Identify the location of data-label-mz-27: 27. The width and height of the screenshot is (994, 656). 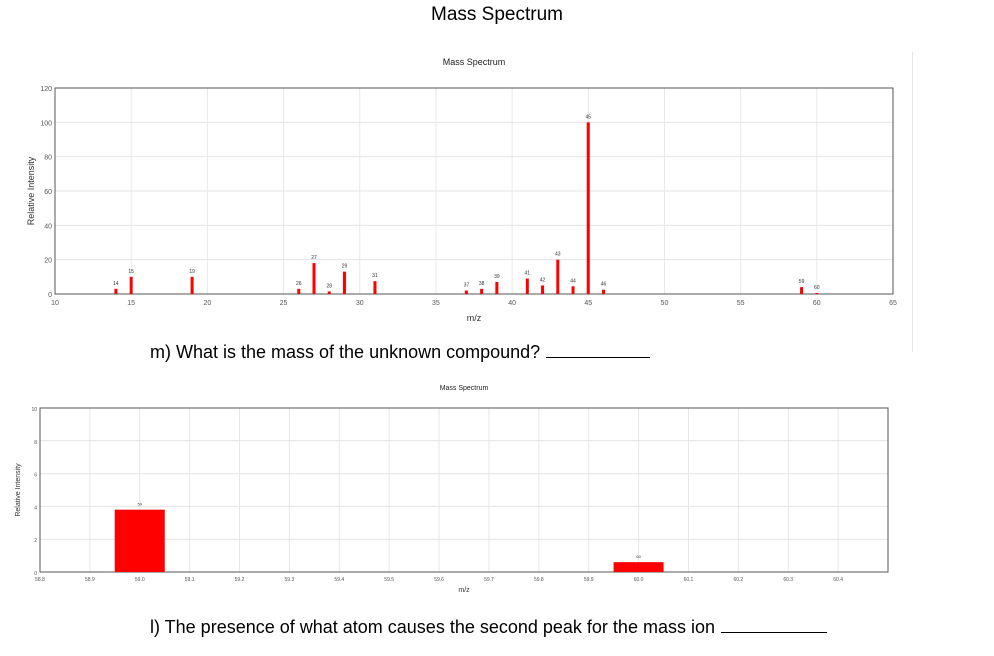
(314, 258).